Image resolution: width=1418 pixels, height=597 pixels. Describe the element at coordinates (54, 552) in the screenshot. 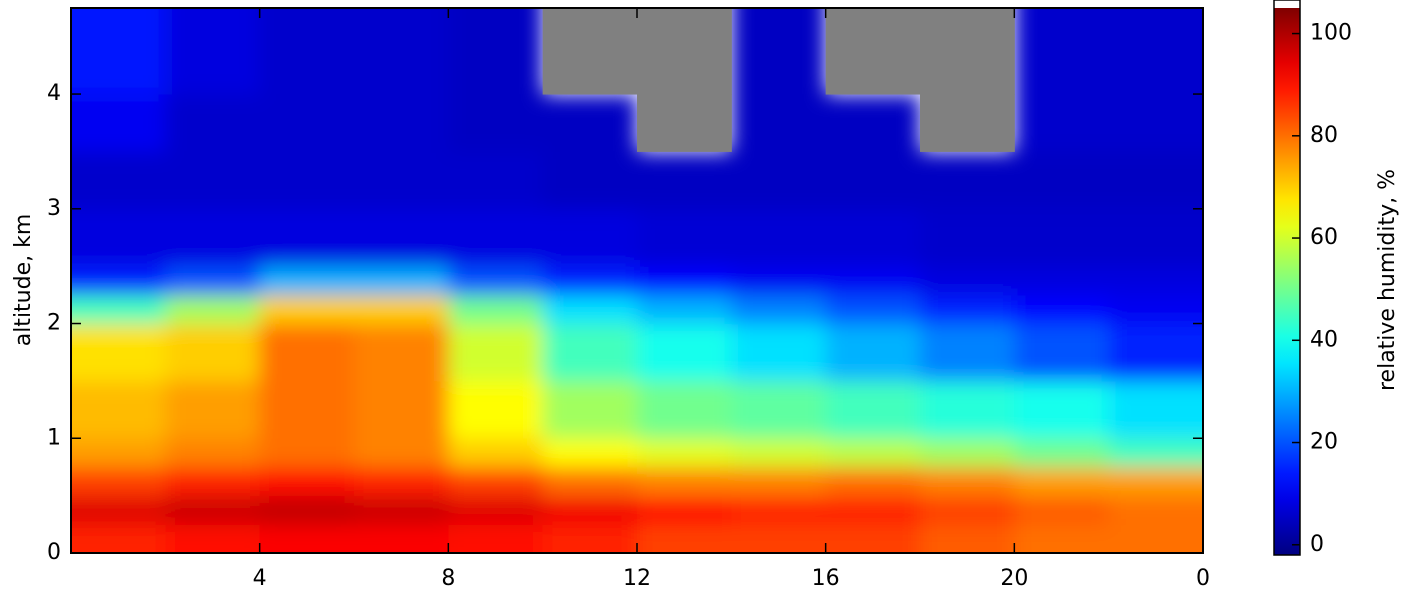

I see `y-tick-label: 0` at that location.